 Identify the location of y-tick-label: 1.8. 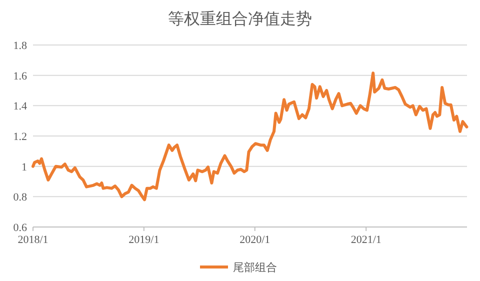
(20, 46).